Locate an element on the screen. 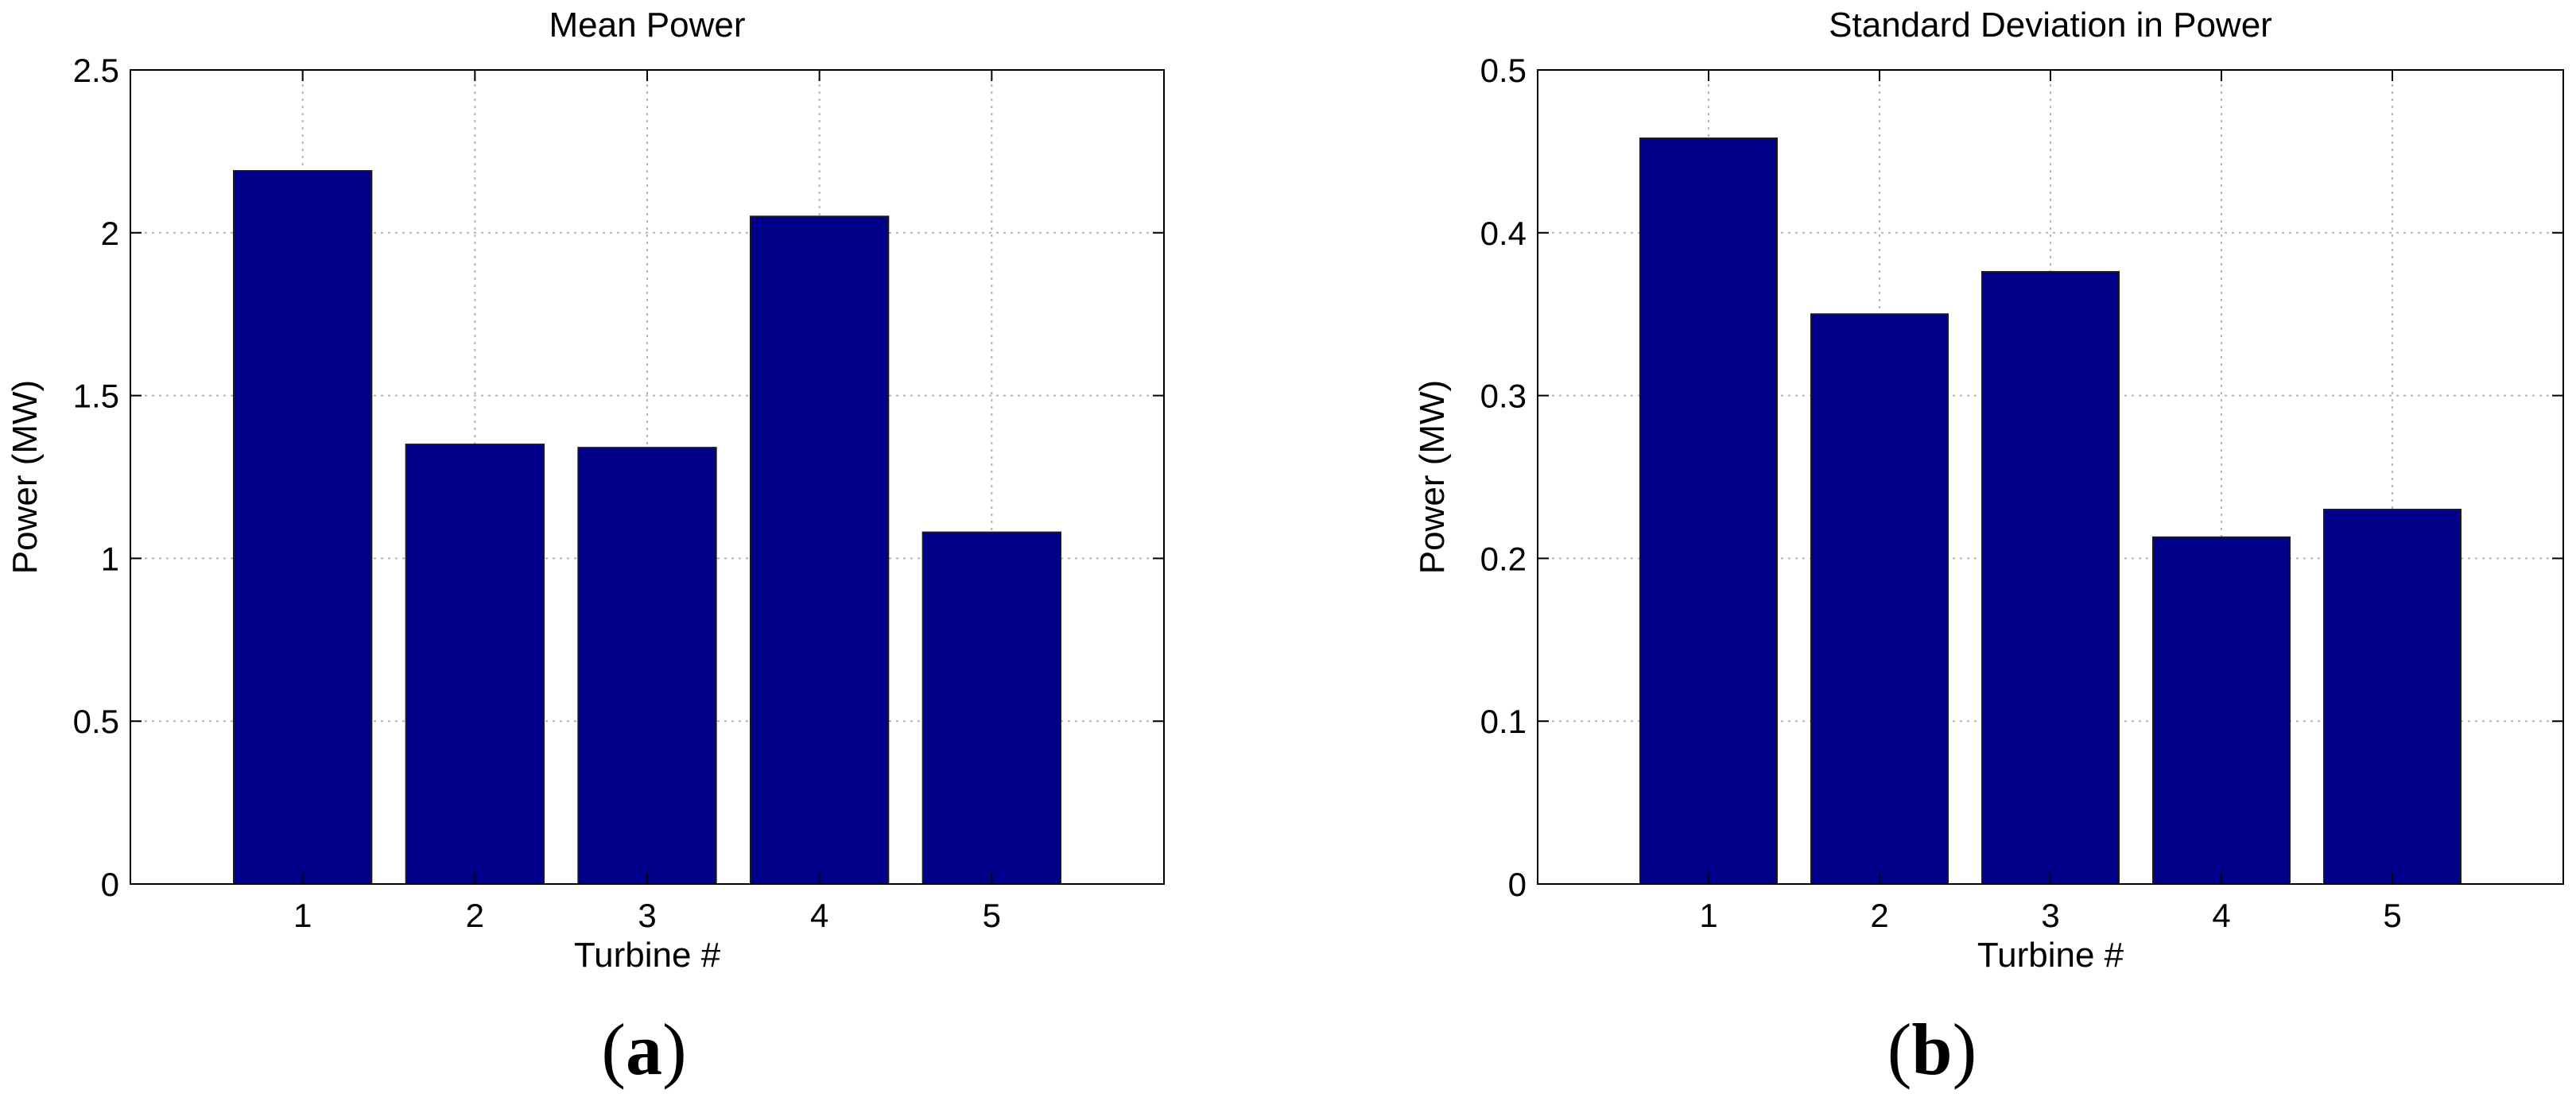 The height and width of the screenshot is (1105, 2576). y-tick-label: 0.3 is located at coordinates (1503, 396).